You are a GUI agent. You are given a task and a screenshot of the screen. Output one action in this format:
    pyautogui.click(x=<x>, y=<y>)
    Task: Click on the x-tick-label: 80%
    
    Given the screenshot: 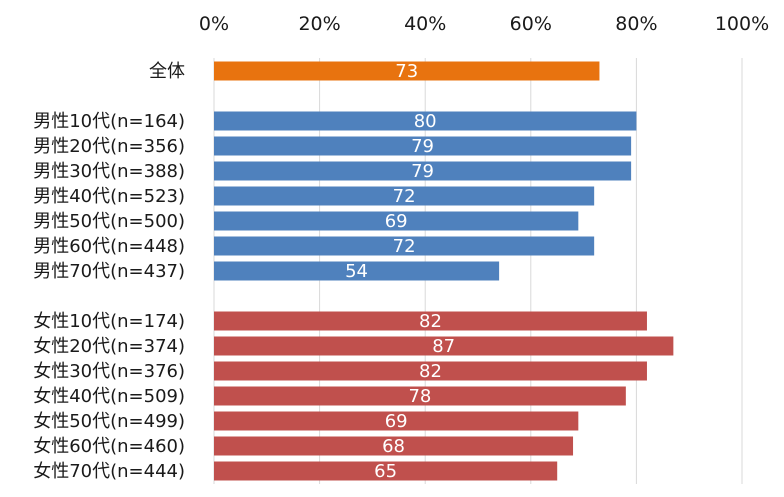 What is the action you would take?
    pyautogui.click(x=636, y=24)
    